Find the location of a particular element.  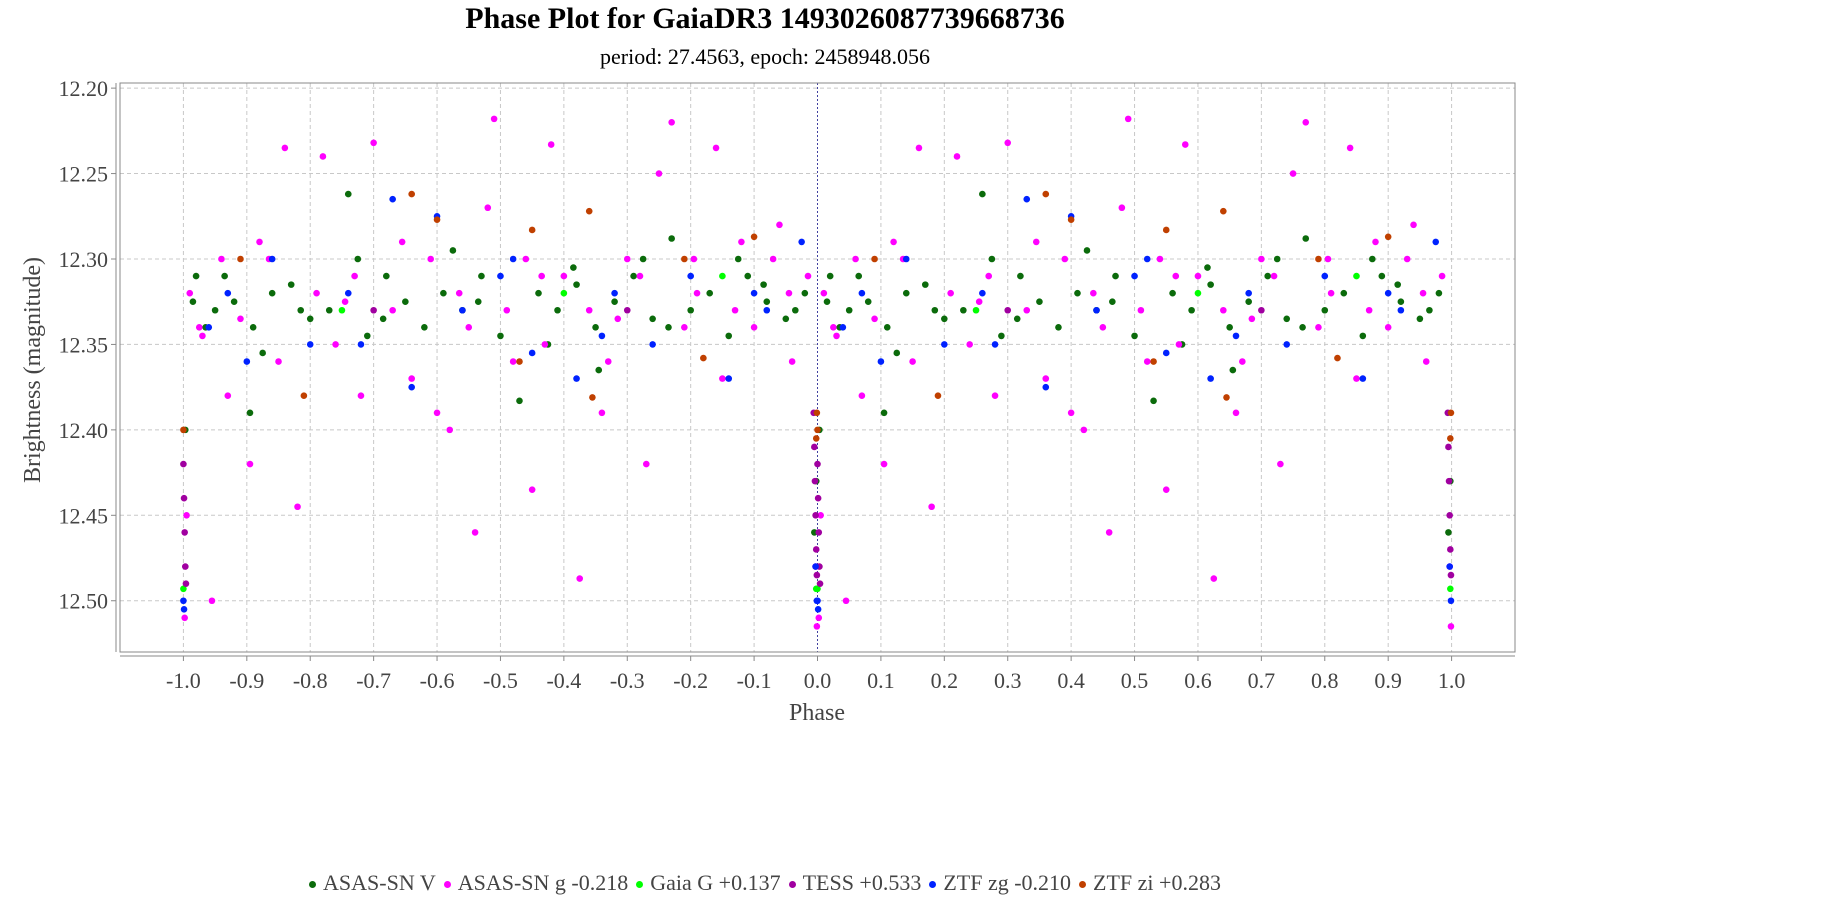

x-tick-label: -0.4 is located at coordinates (563, 680).